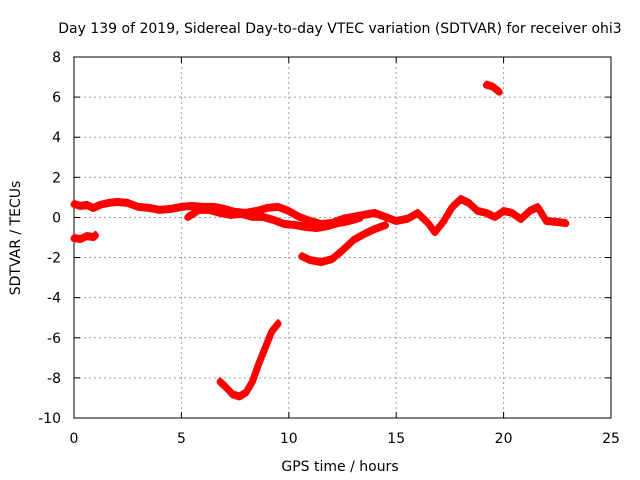  I want to click on y-tick-label: 8, so click(56, 58).